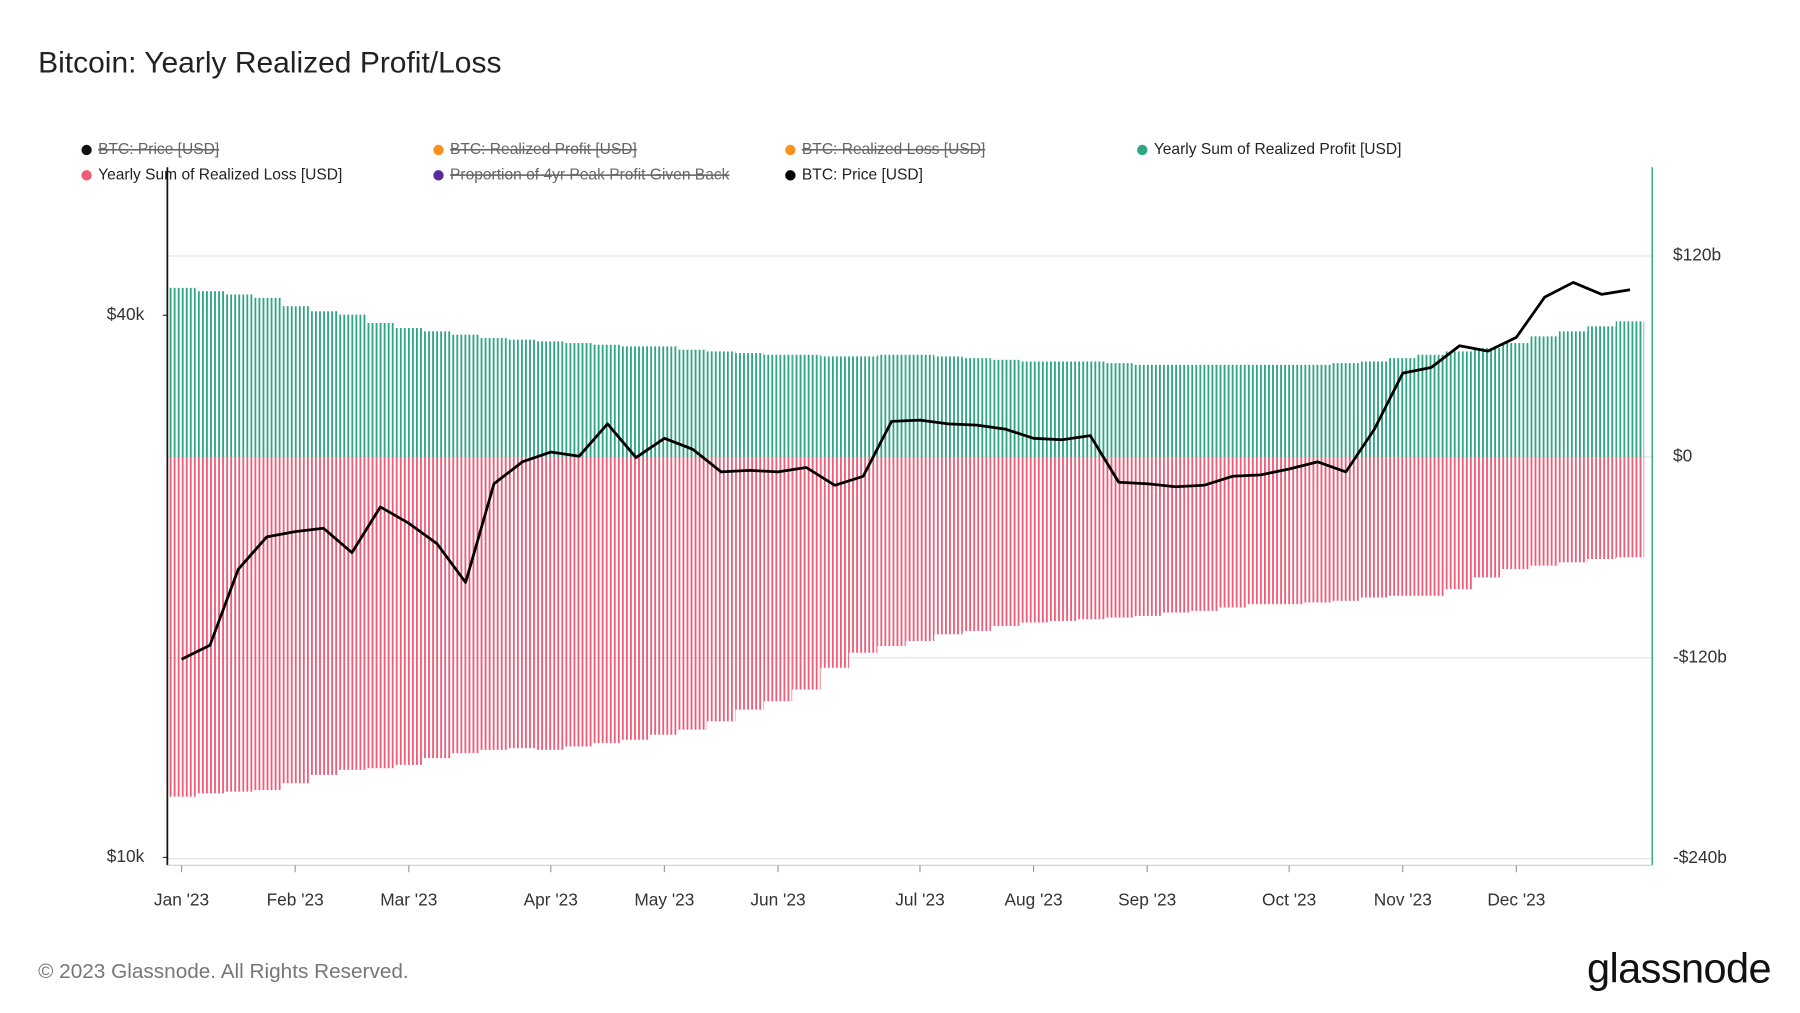 Image resolution: width=1800 pixels, height=1013 pixels. I want to click on x-tick-label: Jul '23, so click(919, 900).